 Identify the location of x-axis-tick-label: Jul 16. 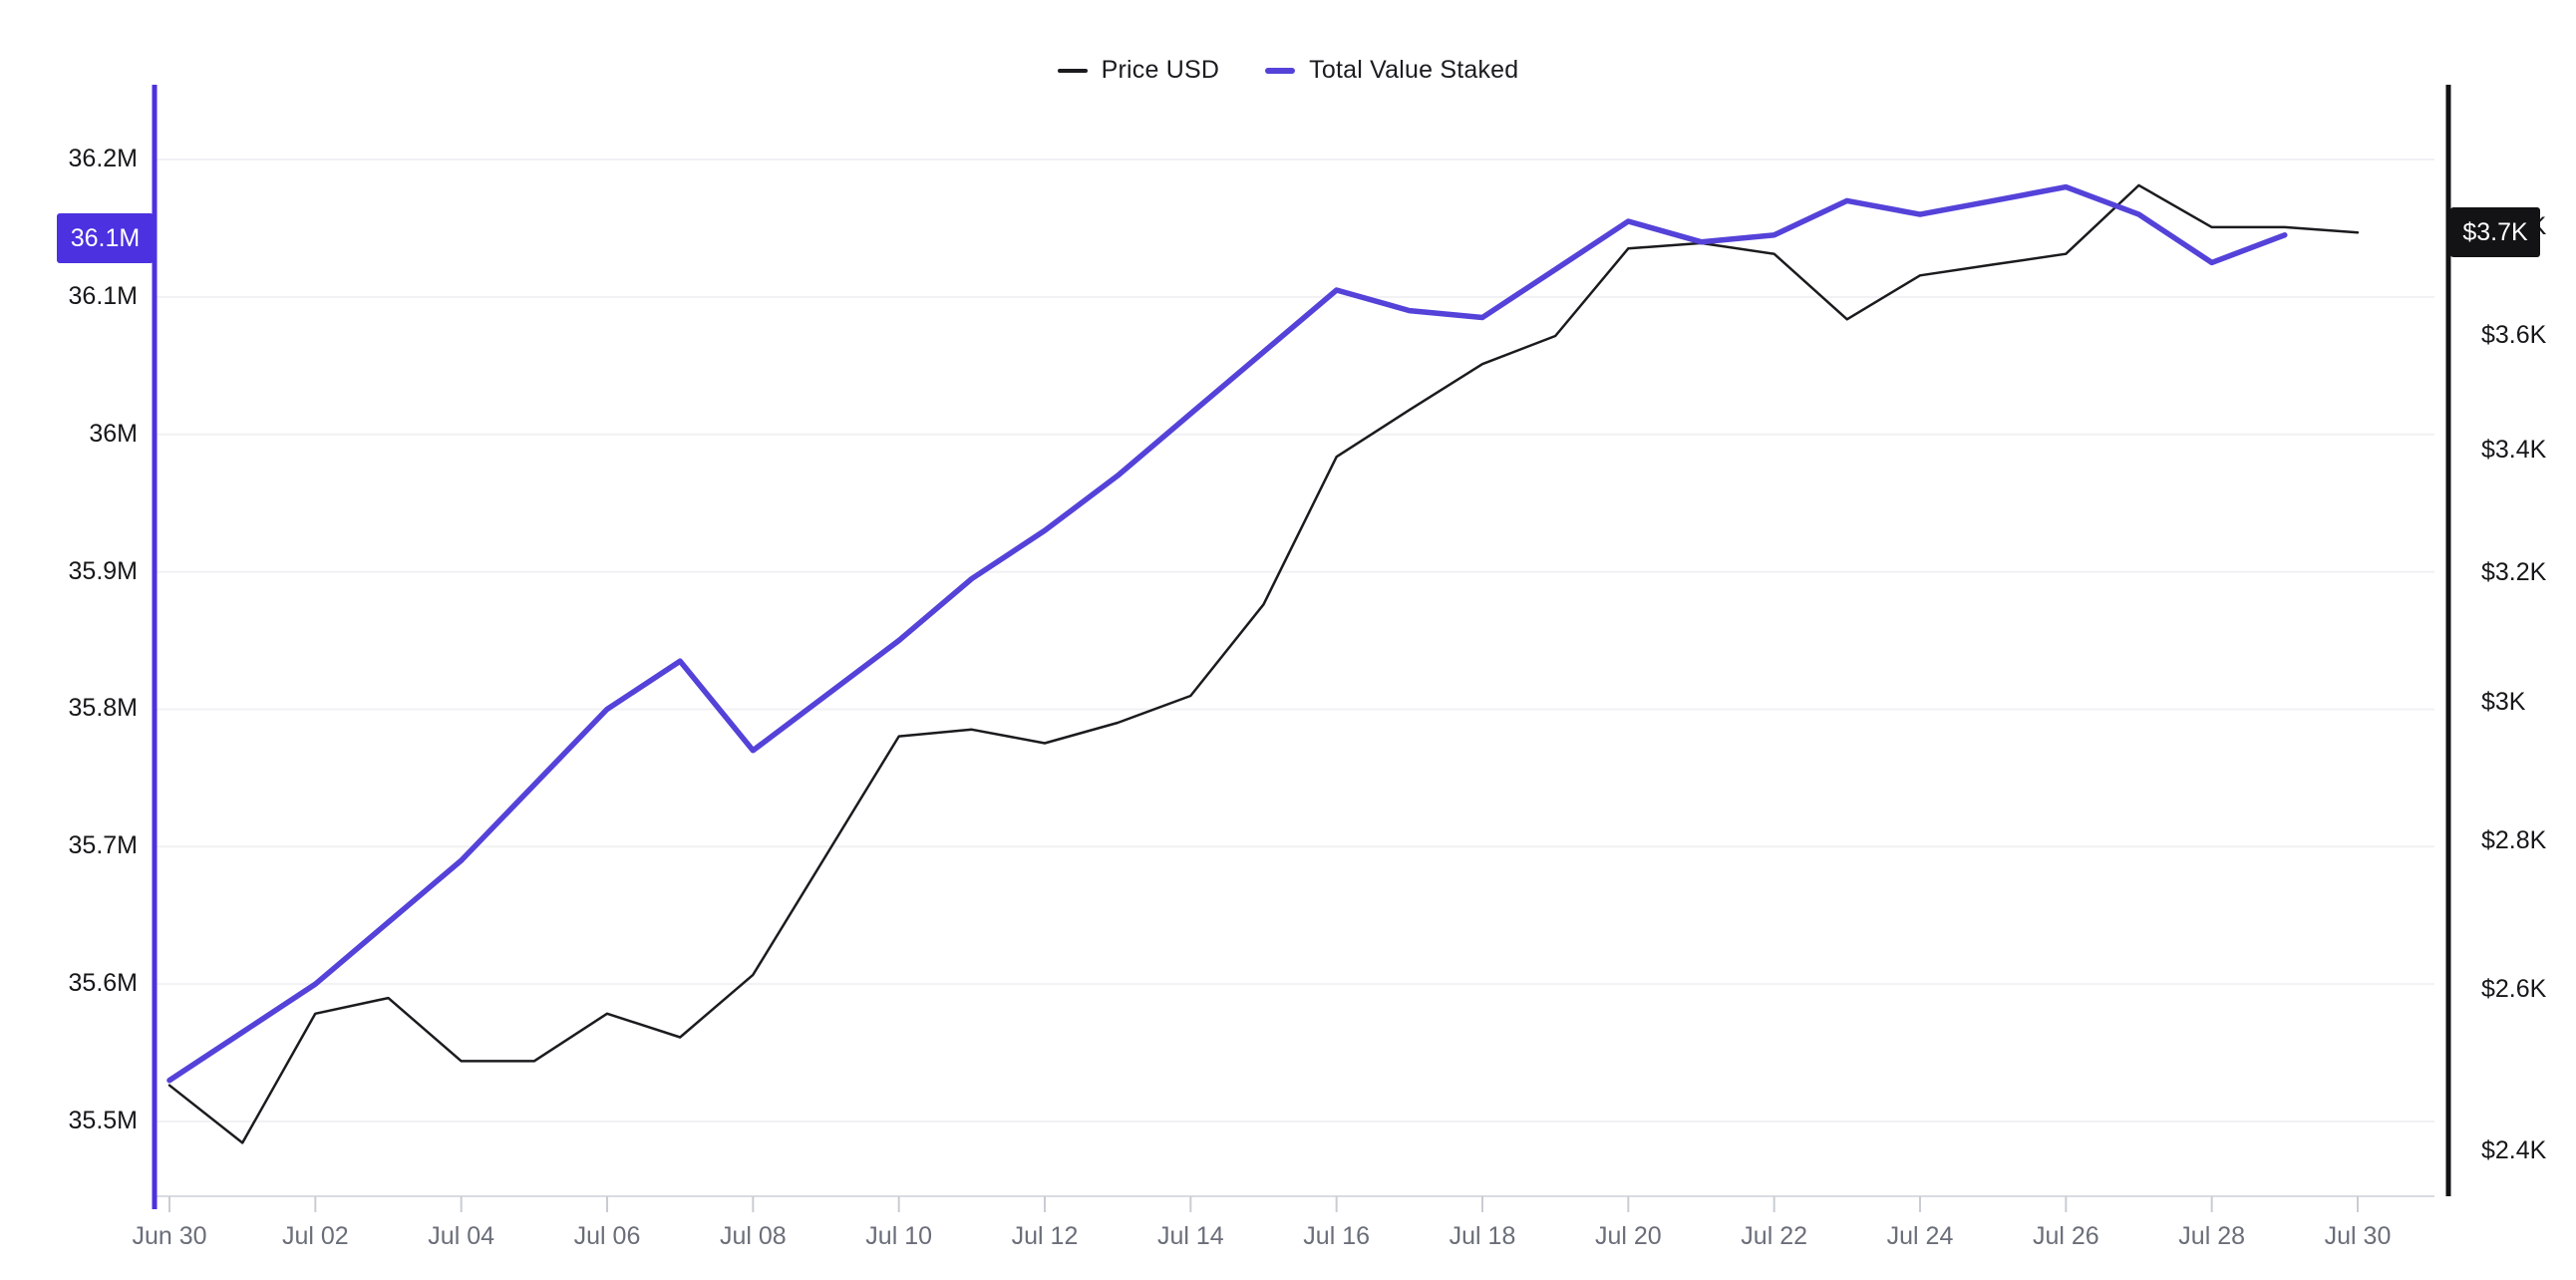
(1337, 1236).